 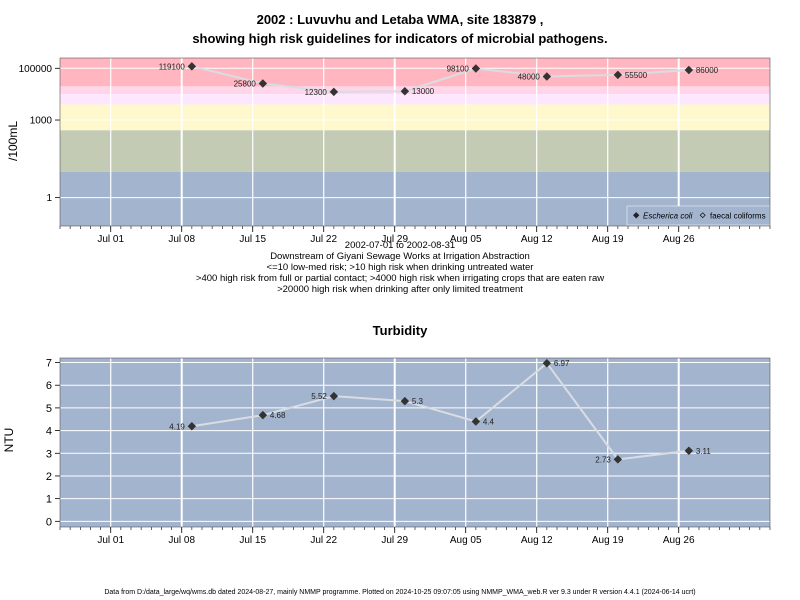 What do you see at coordinates (49, 386) in the screenshot?
I see `y-tick-label: 6` at bounding box center [49, 386].